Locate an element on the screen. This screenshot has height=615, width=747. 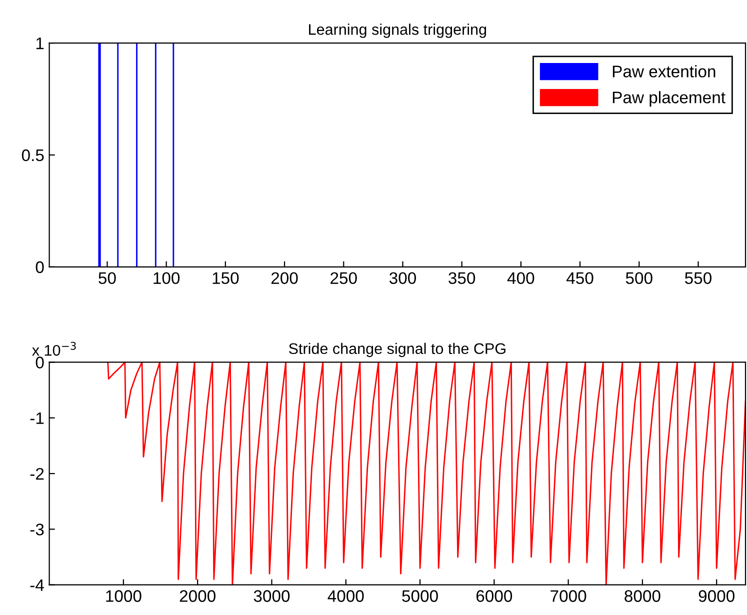
chart-title: Learning signals triggering is located at coordinates (397, 31).